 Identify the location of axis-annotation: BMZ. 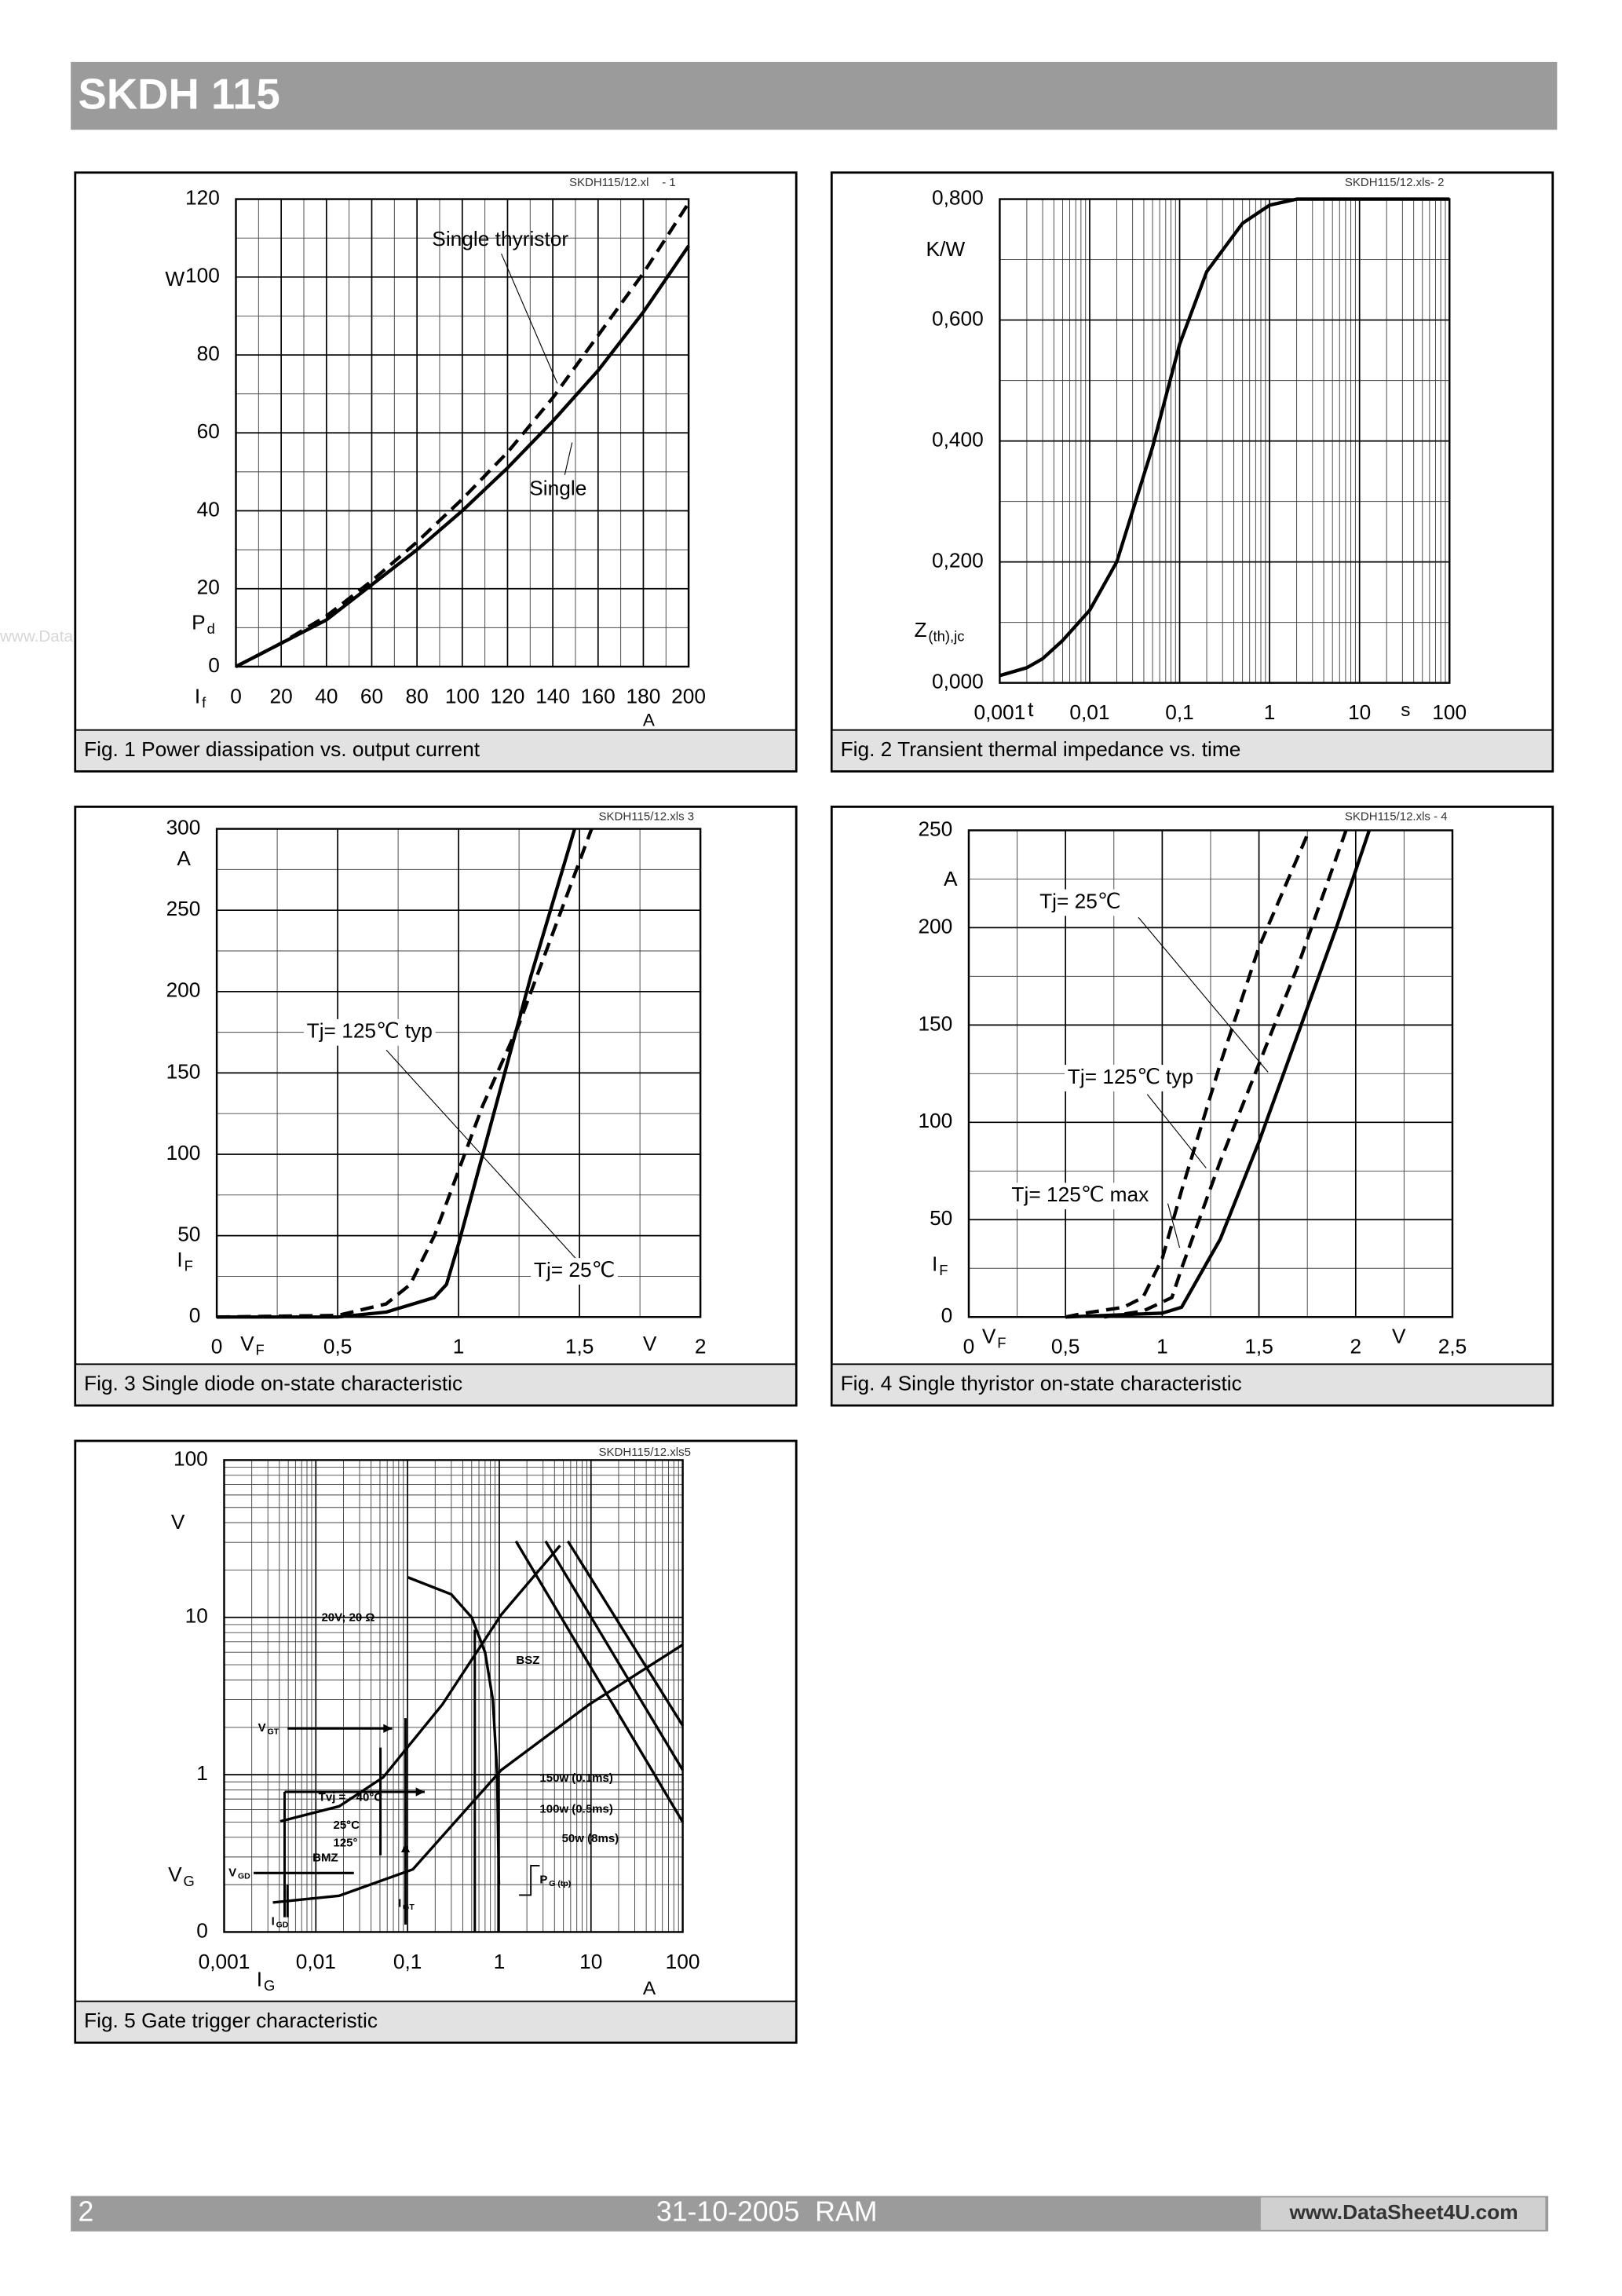
(325, 1859).